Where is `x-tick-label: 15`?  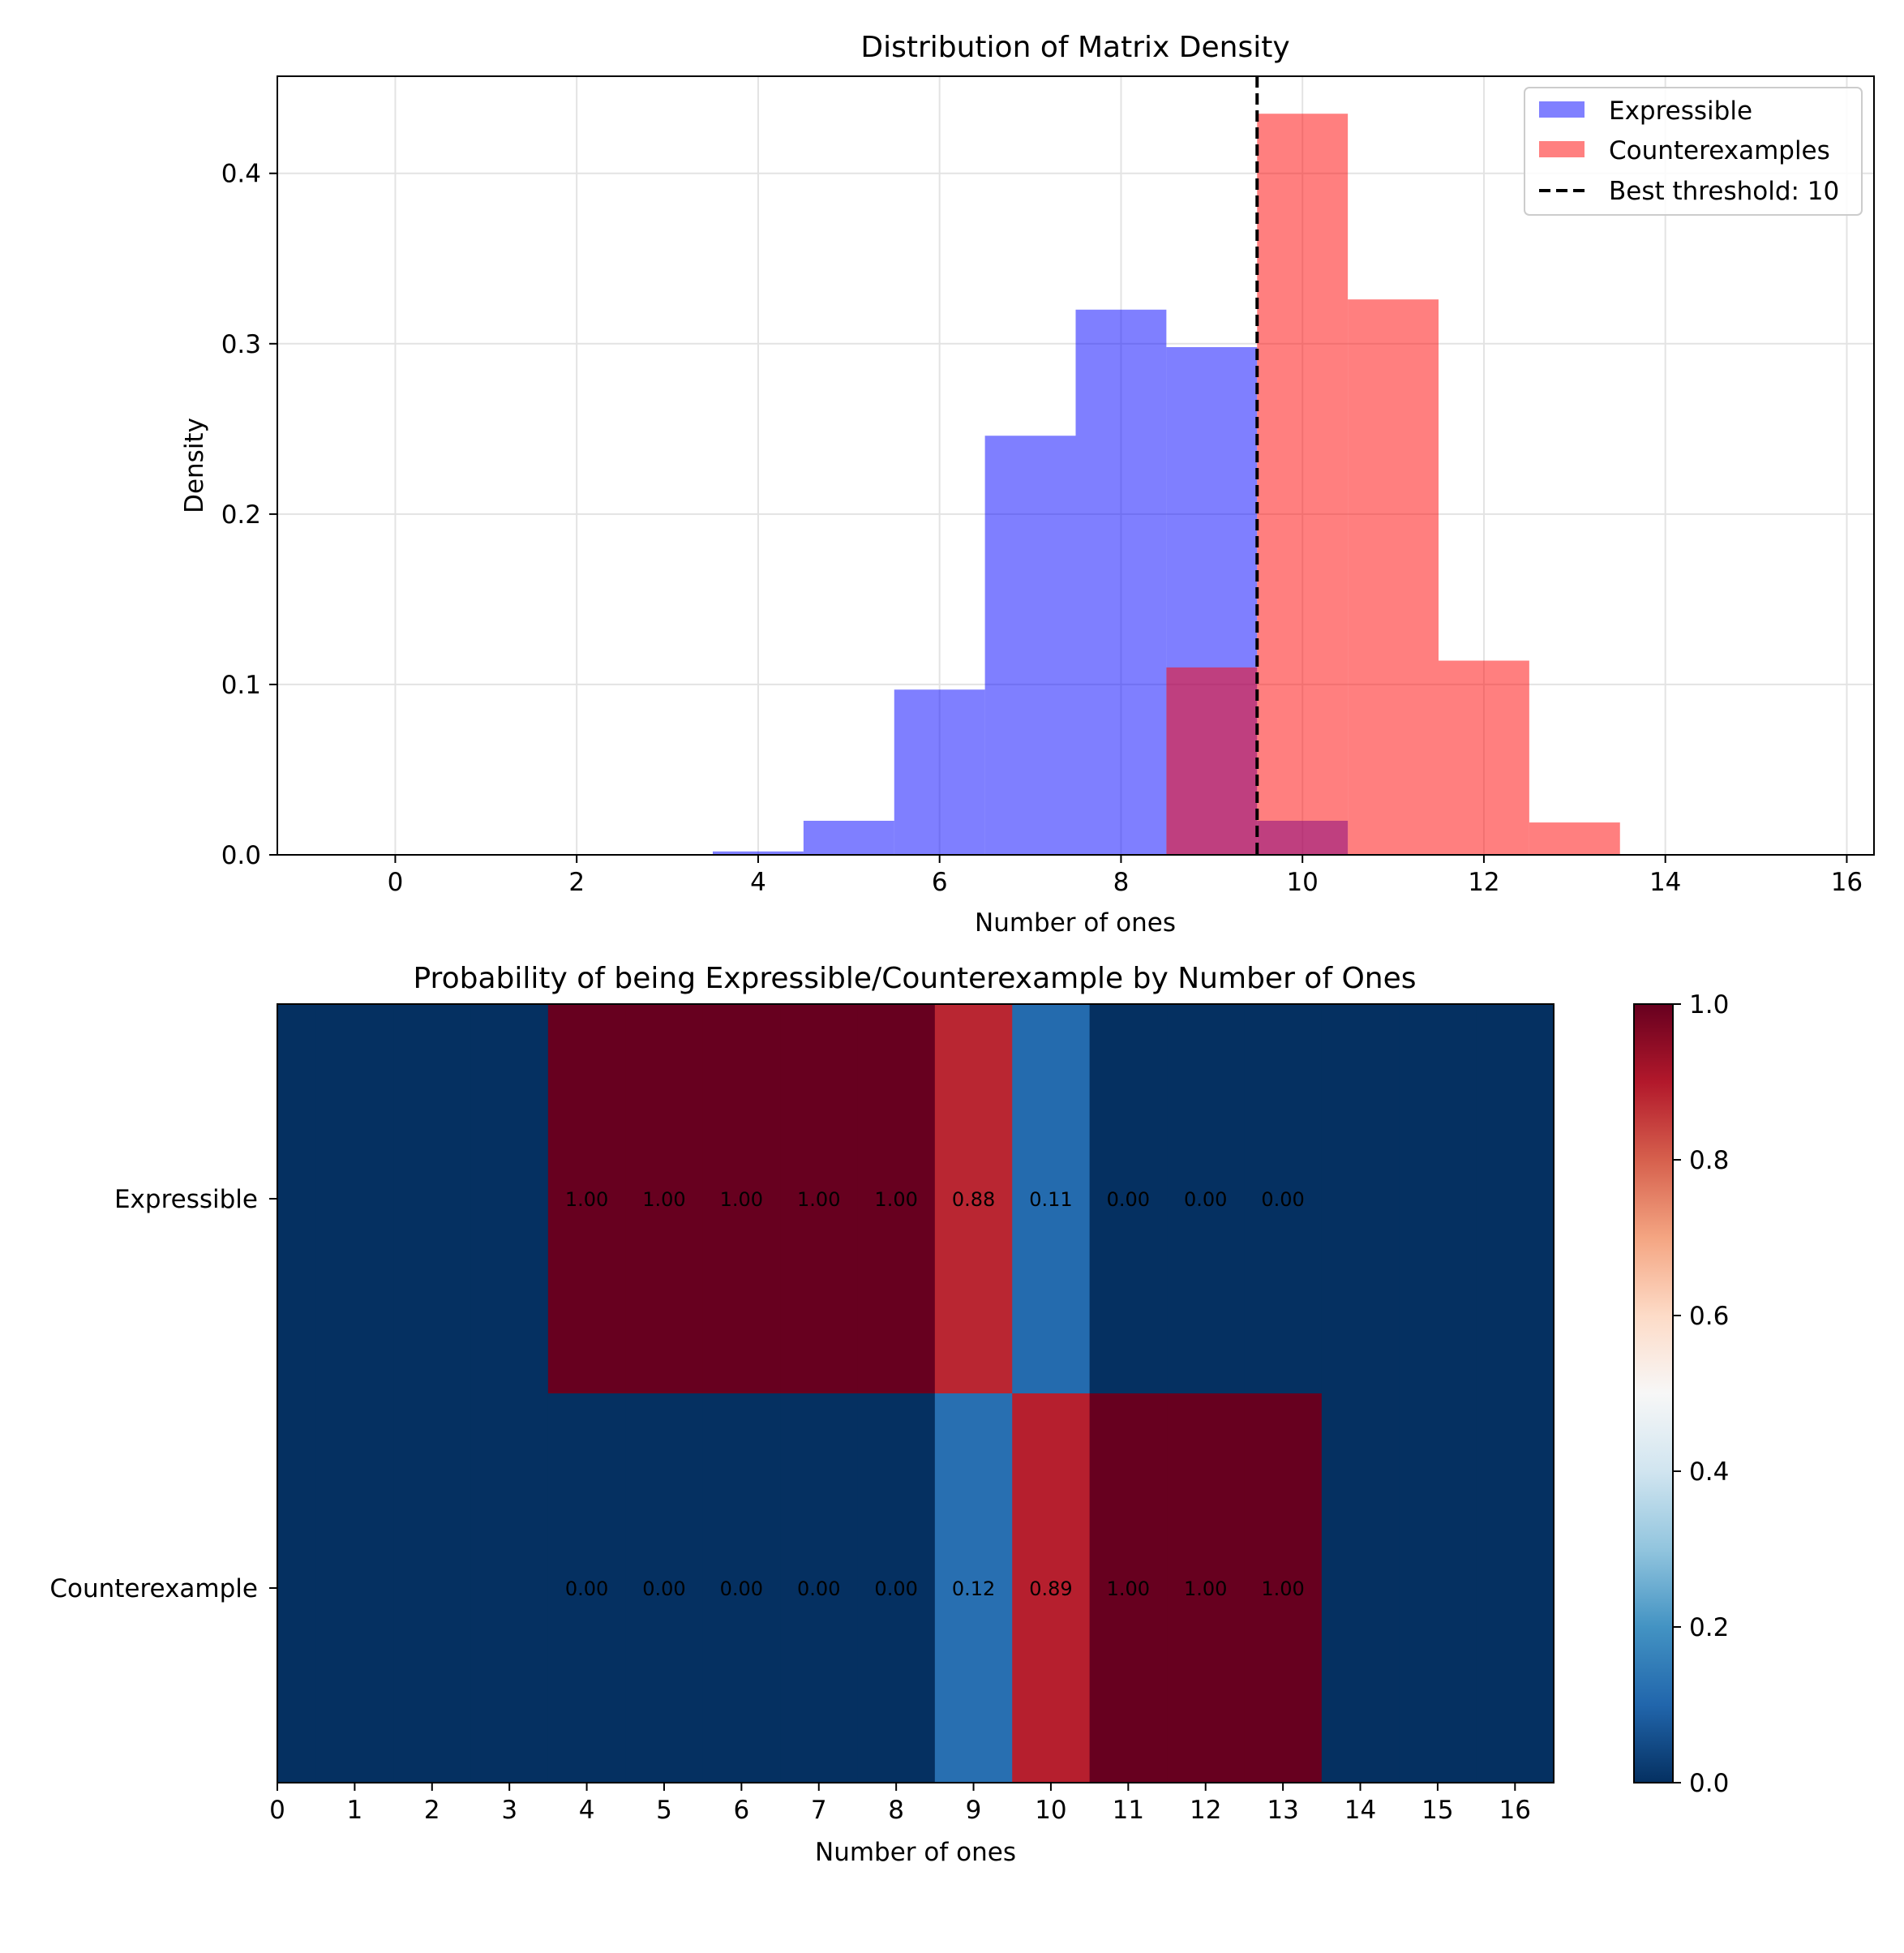
x-tick-label: 15 is located at coordinates (1437, 1811).